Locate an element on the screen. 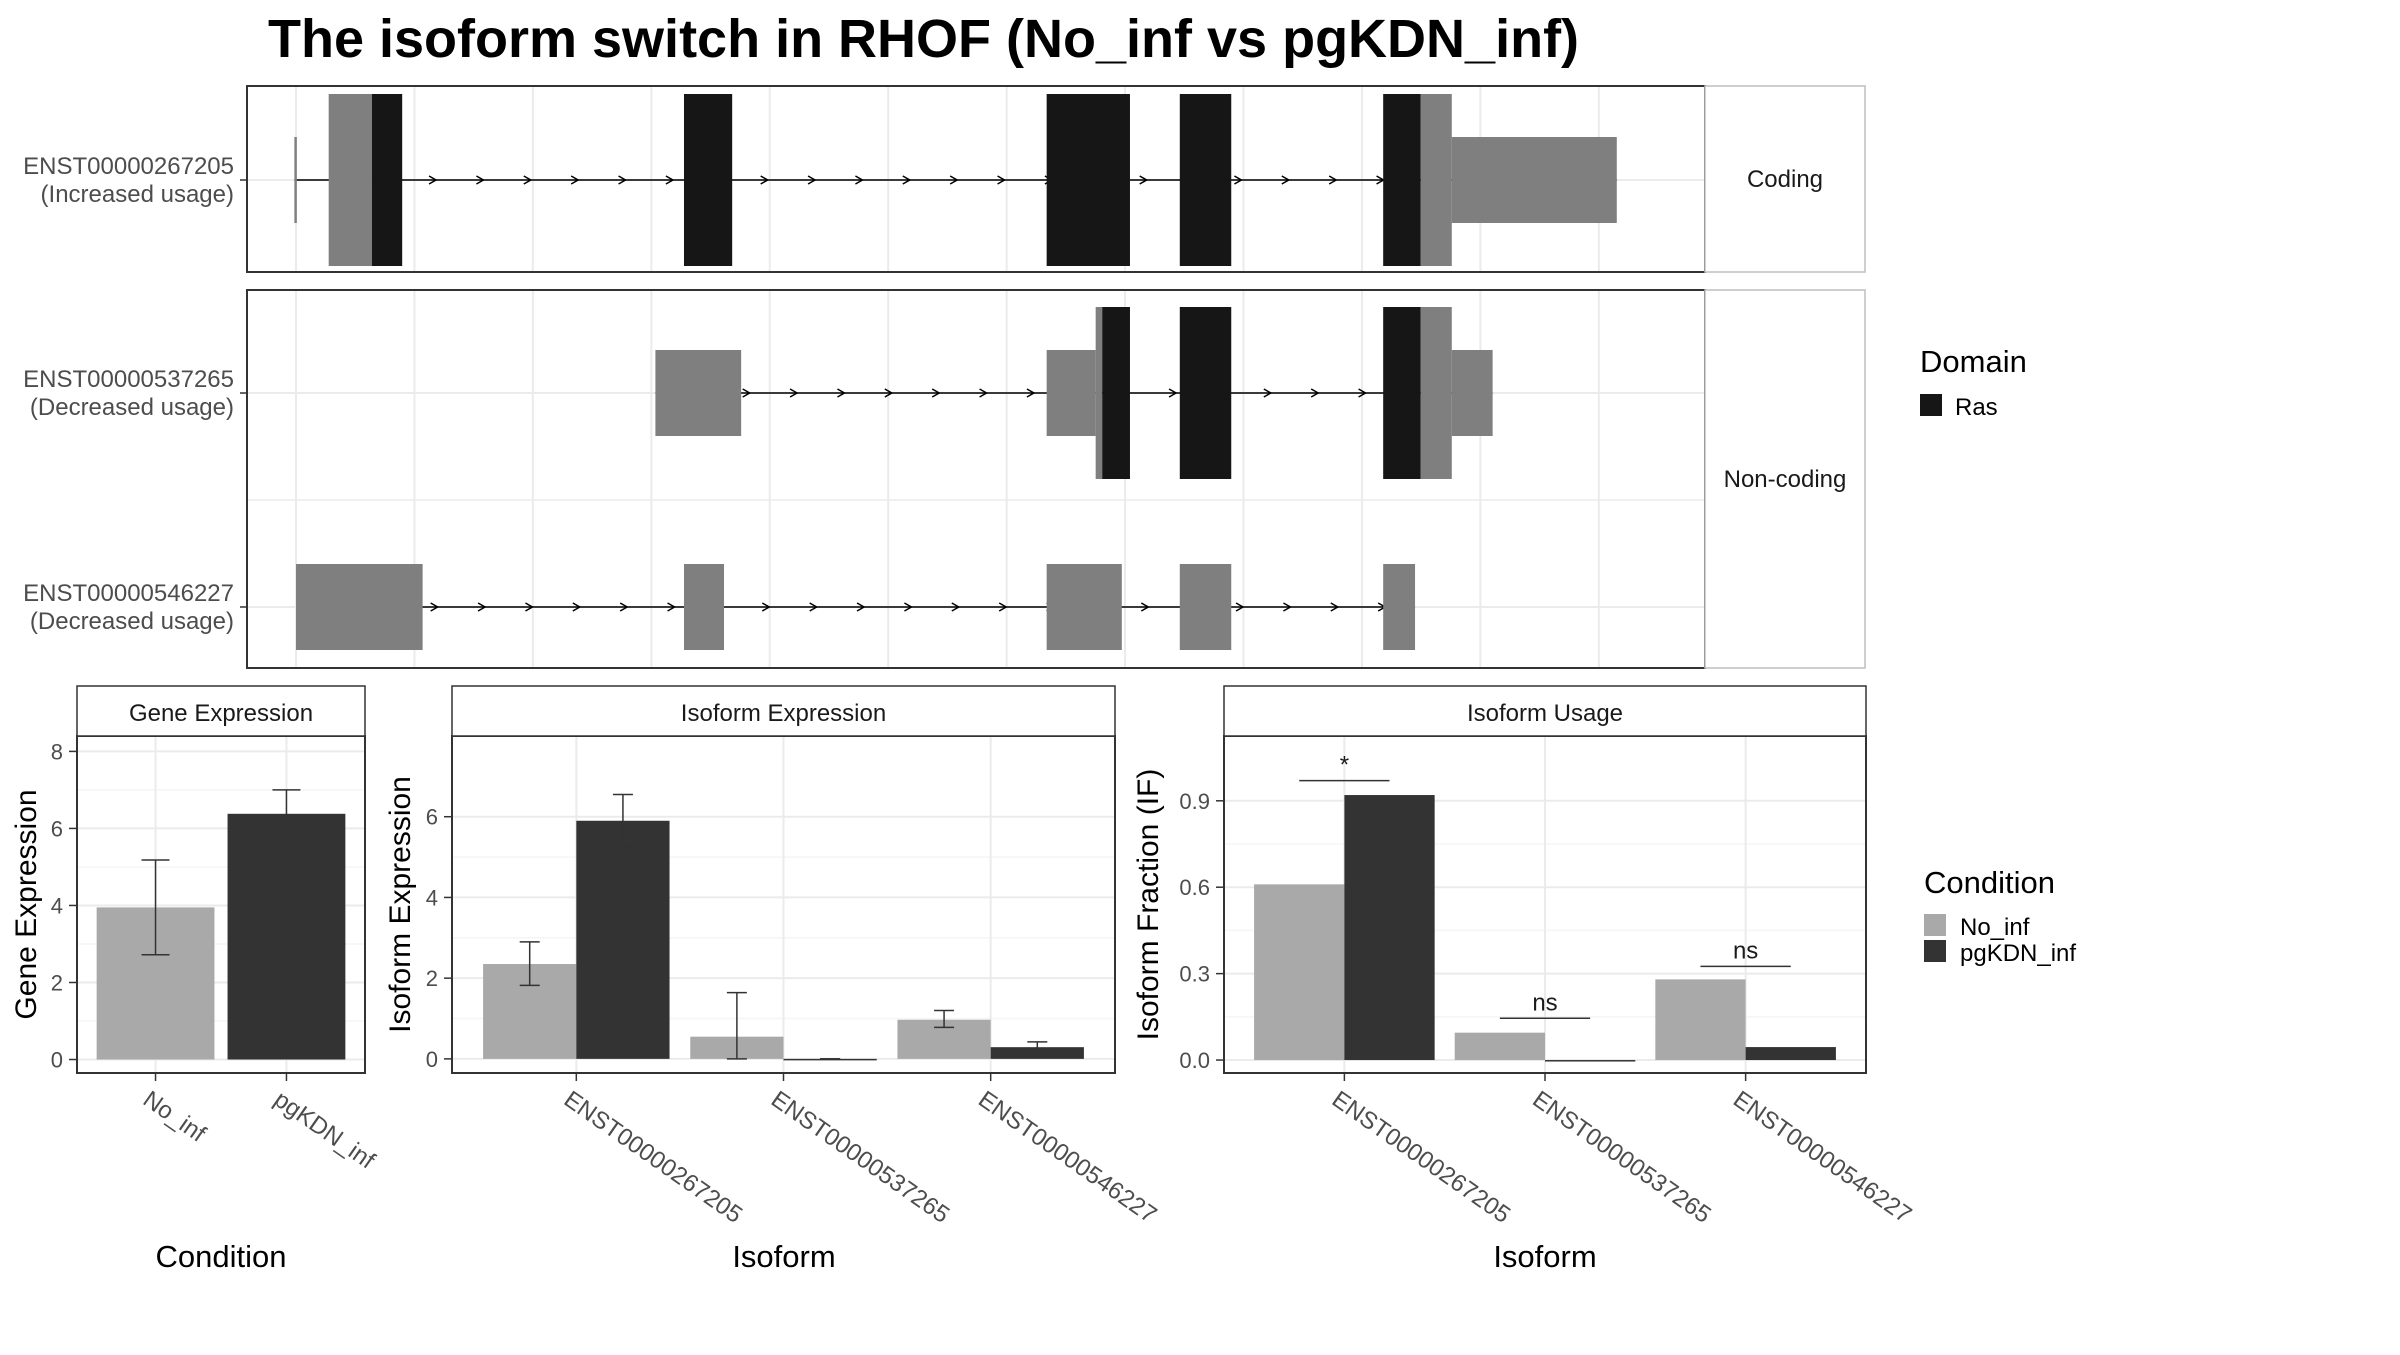 This screenshot has width=2400, height=1355. y-axis-title: Gene Expression is located at coordinates (26, 904).